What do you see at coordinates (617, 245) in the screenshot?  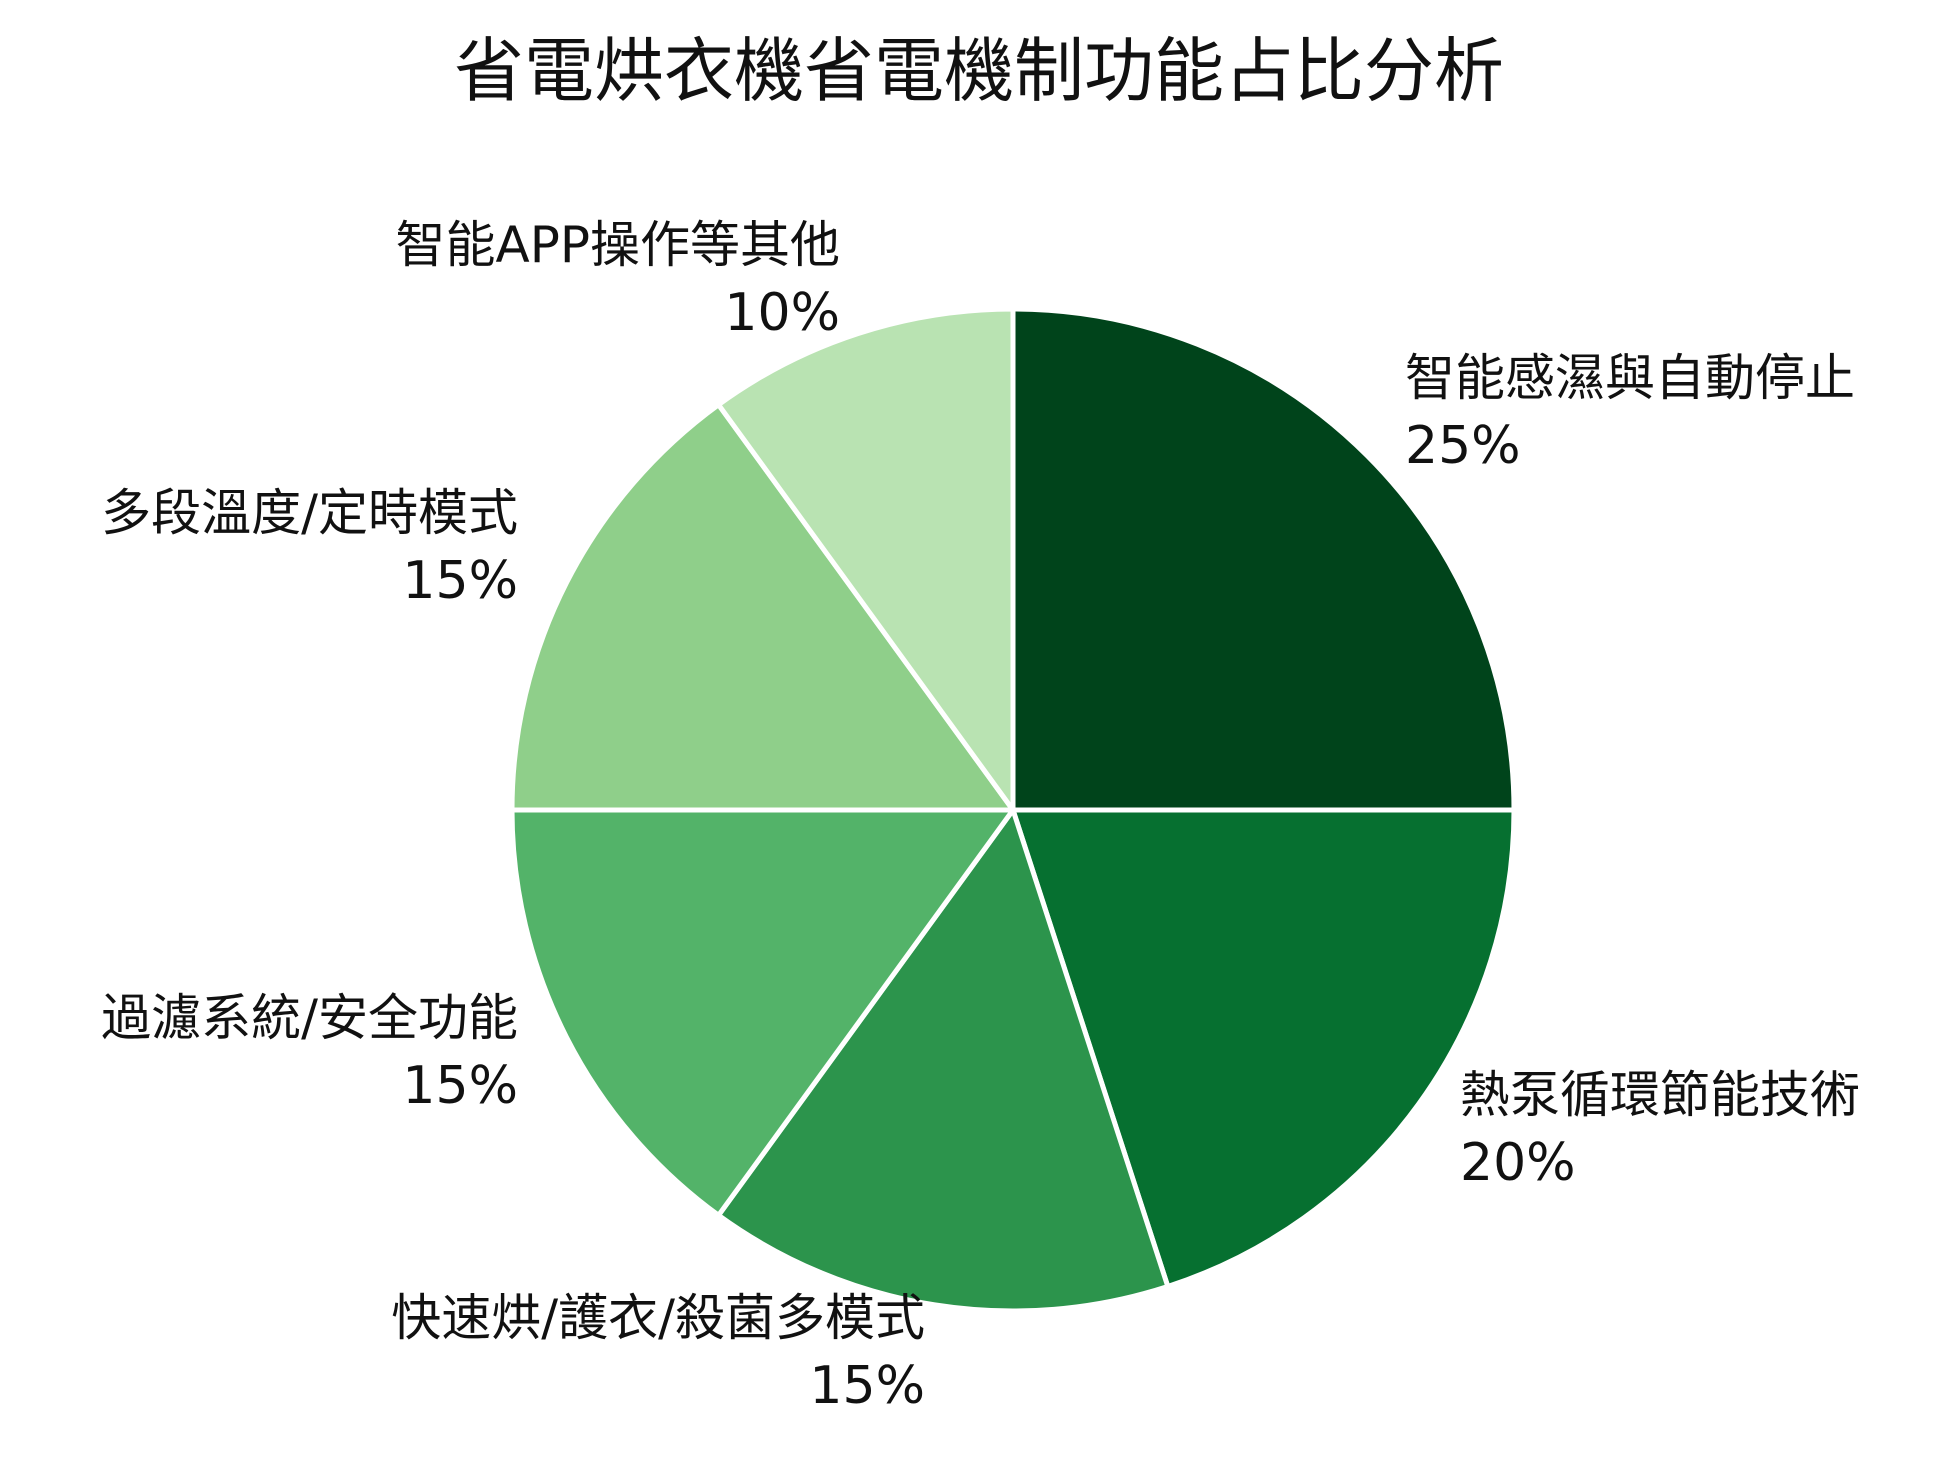 I see `slice-label-6: 智能APP操作等其他` at bounding box center [617, 245].